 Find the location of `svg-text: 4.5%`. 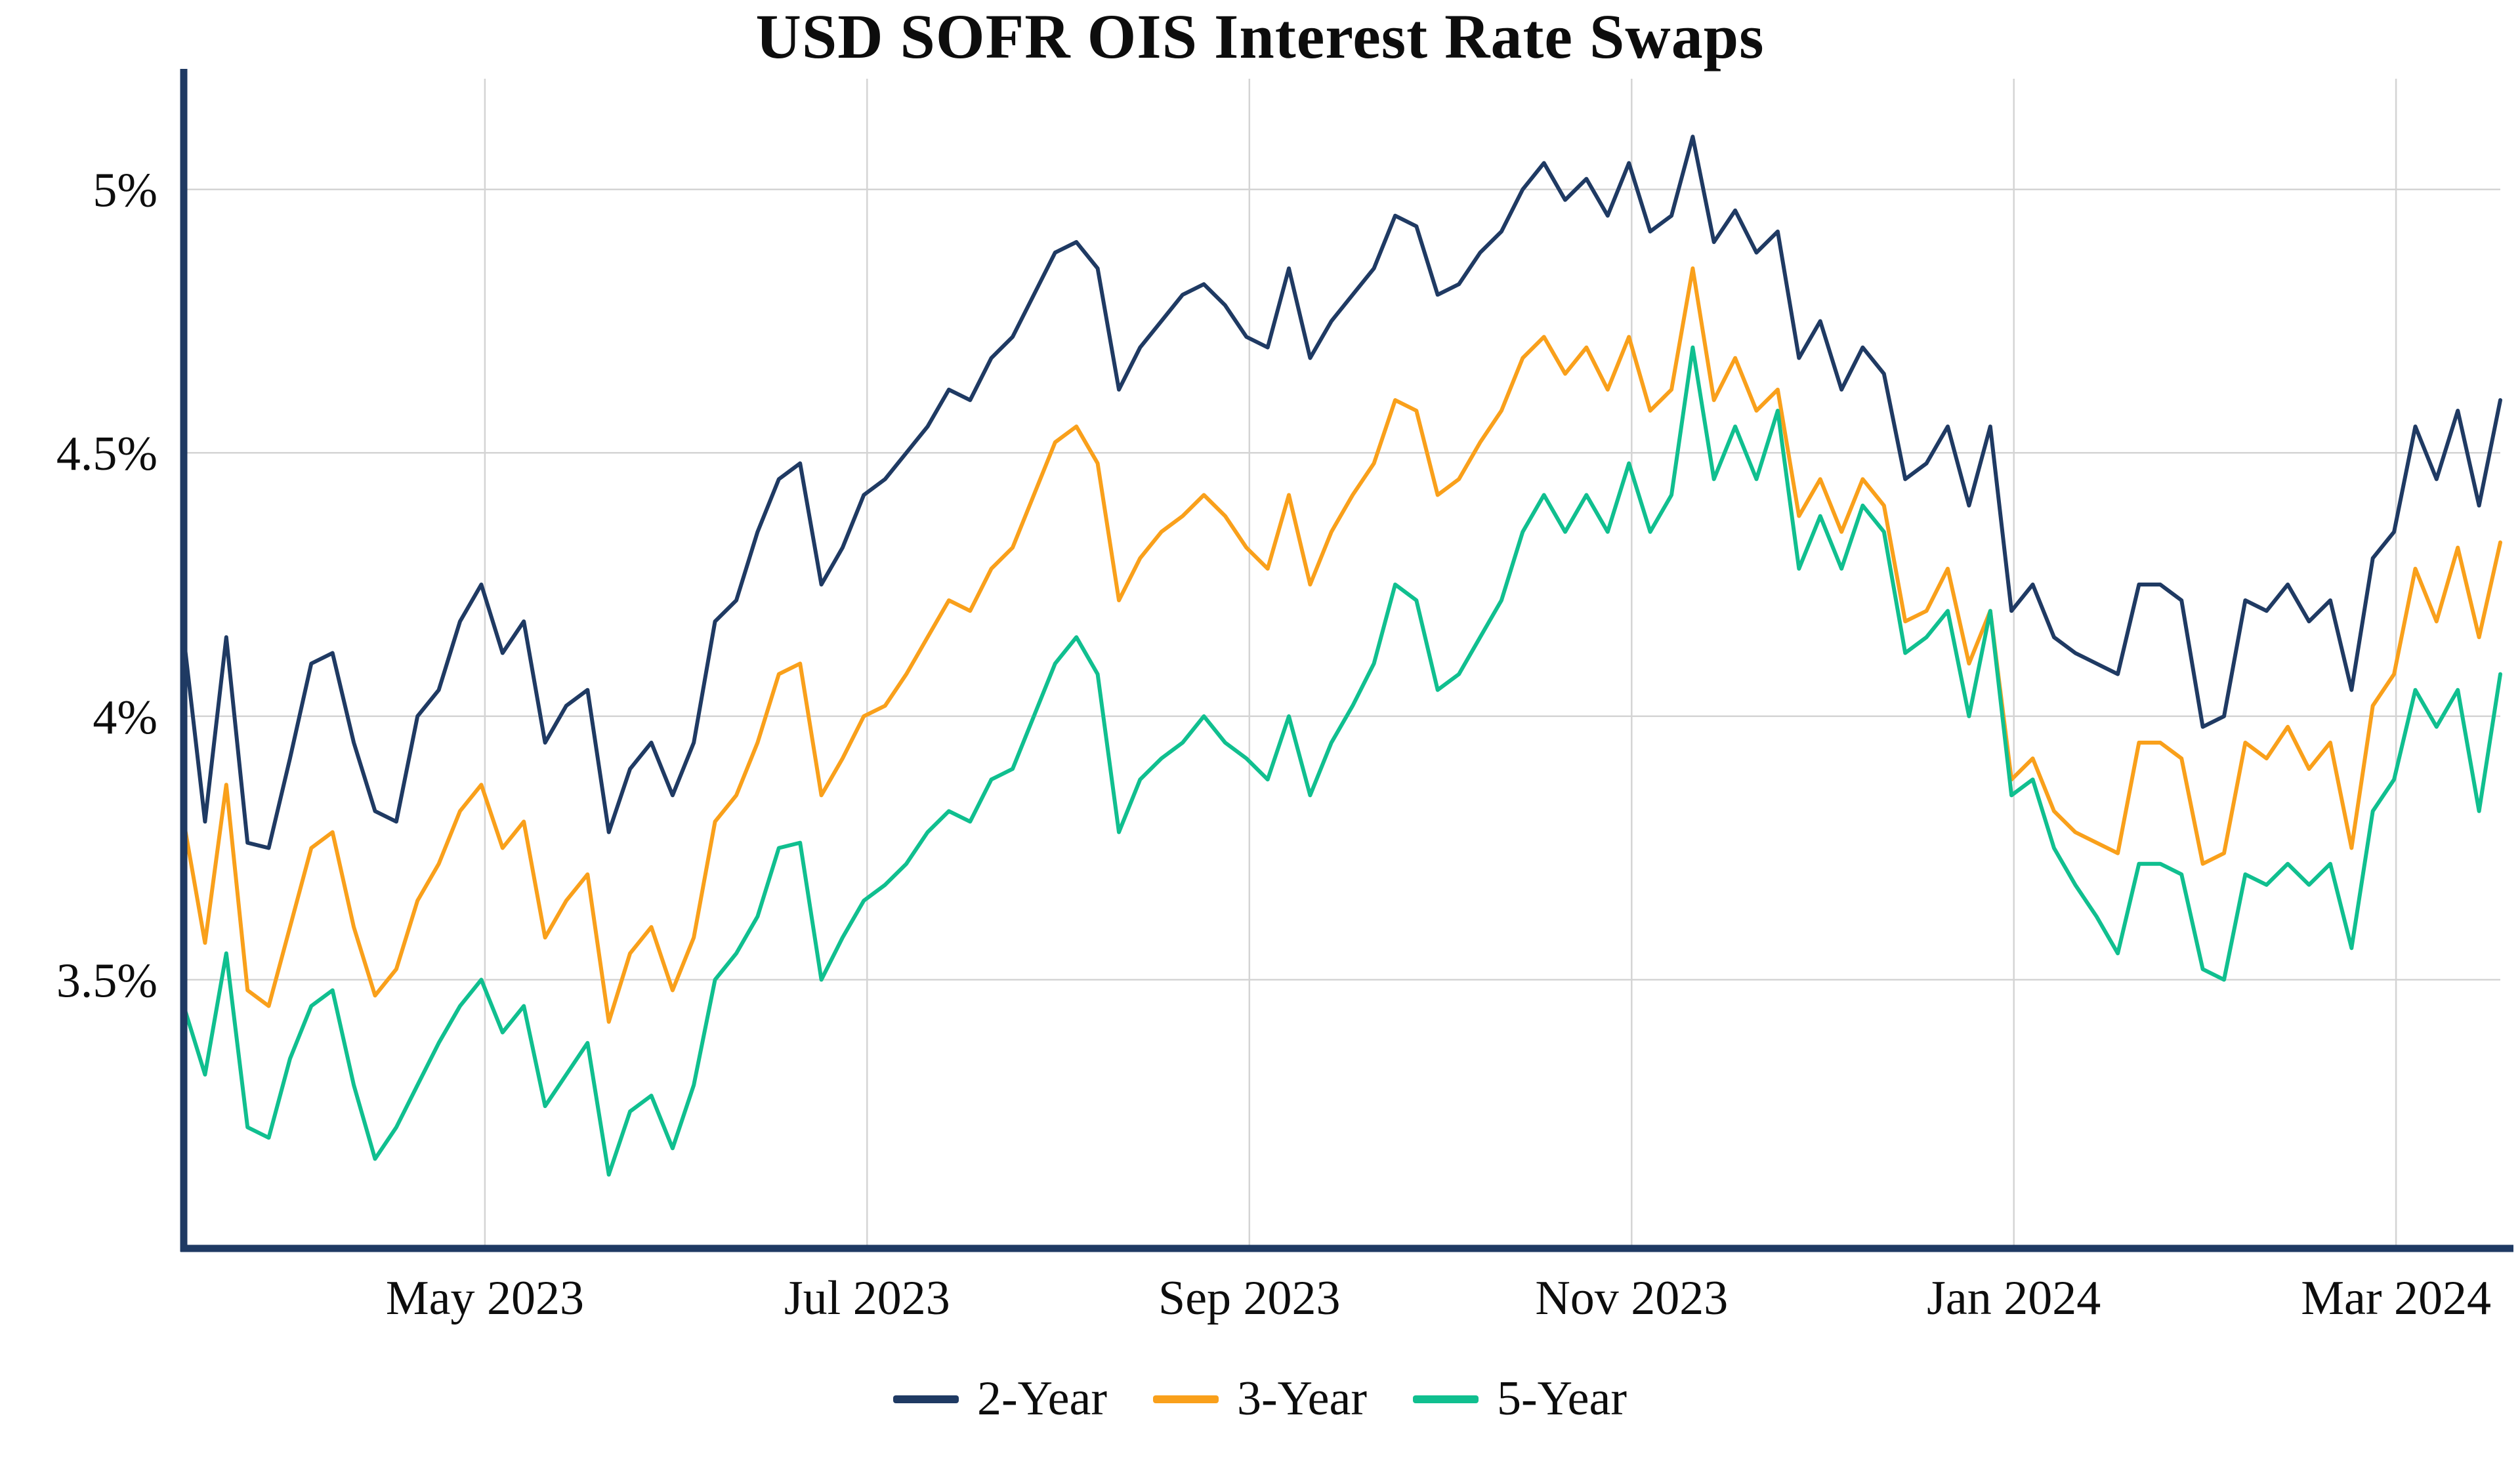

svg-text: 4.5% is located at coordinates (107, 454).